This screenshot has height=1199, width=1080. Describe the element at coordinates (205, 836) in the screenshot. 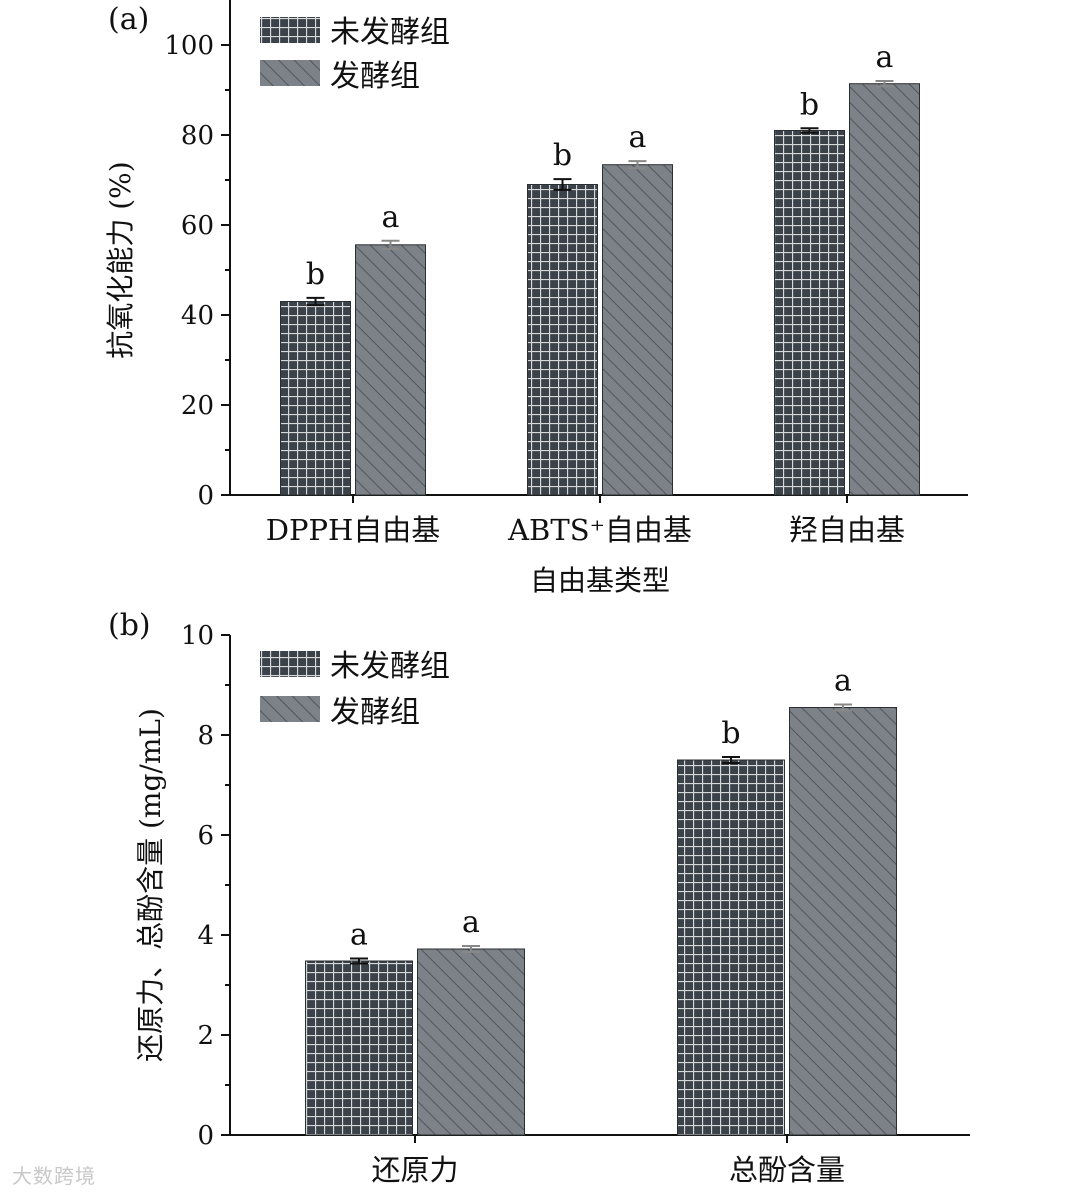

I see `y-tick-label: 6` at that location.